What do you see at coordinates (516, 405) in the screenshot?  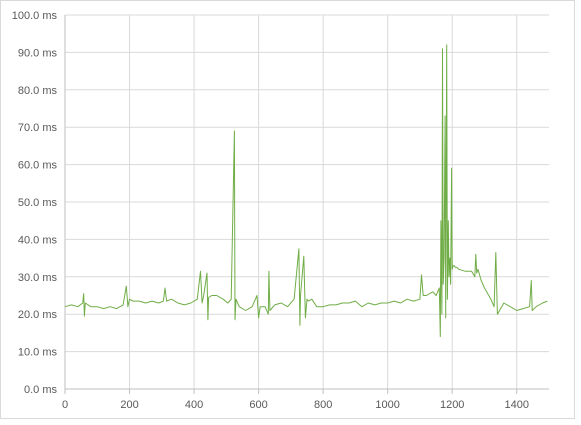 I see `x-tick-label: 1400` at bounding box center [516, 405].